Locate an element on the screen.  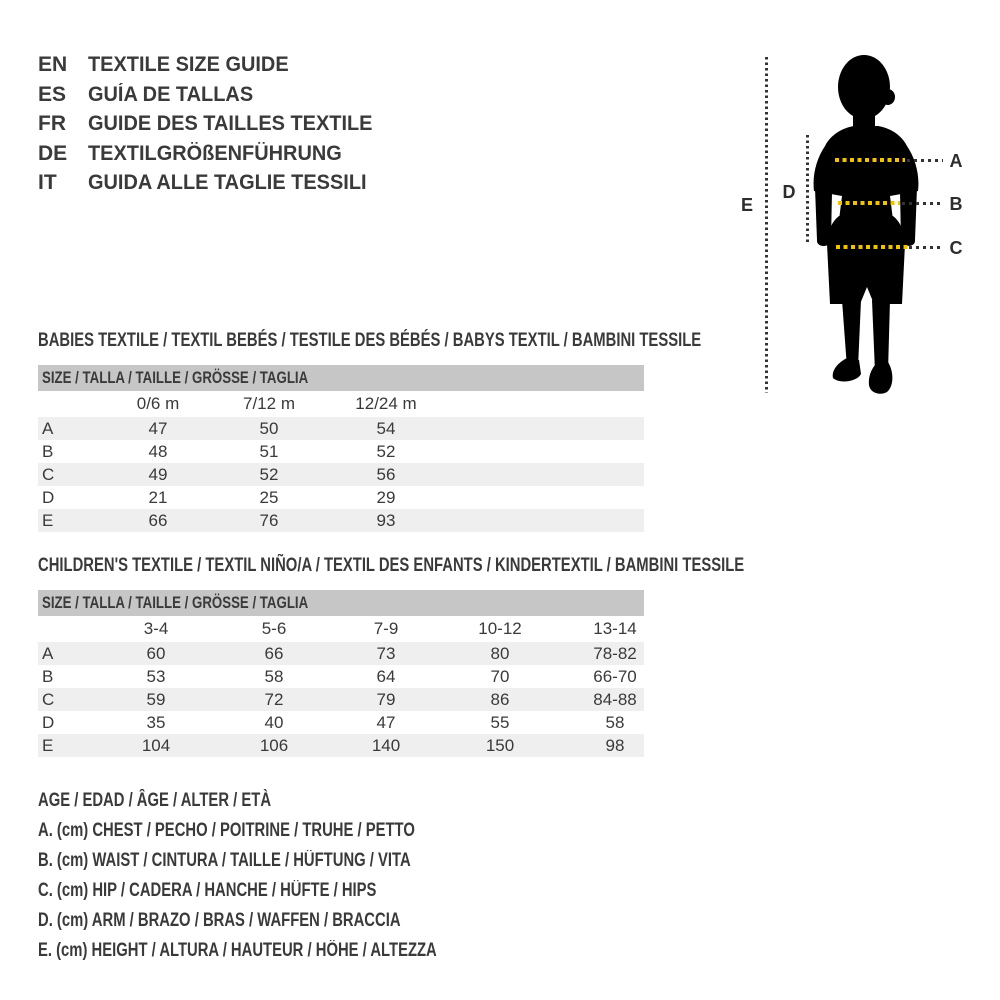
table-cell: 64 is located at coordinates (386, 676).